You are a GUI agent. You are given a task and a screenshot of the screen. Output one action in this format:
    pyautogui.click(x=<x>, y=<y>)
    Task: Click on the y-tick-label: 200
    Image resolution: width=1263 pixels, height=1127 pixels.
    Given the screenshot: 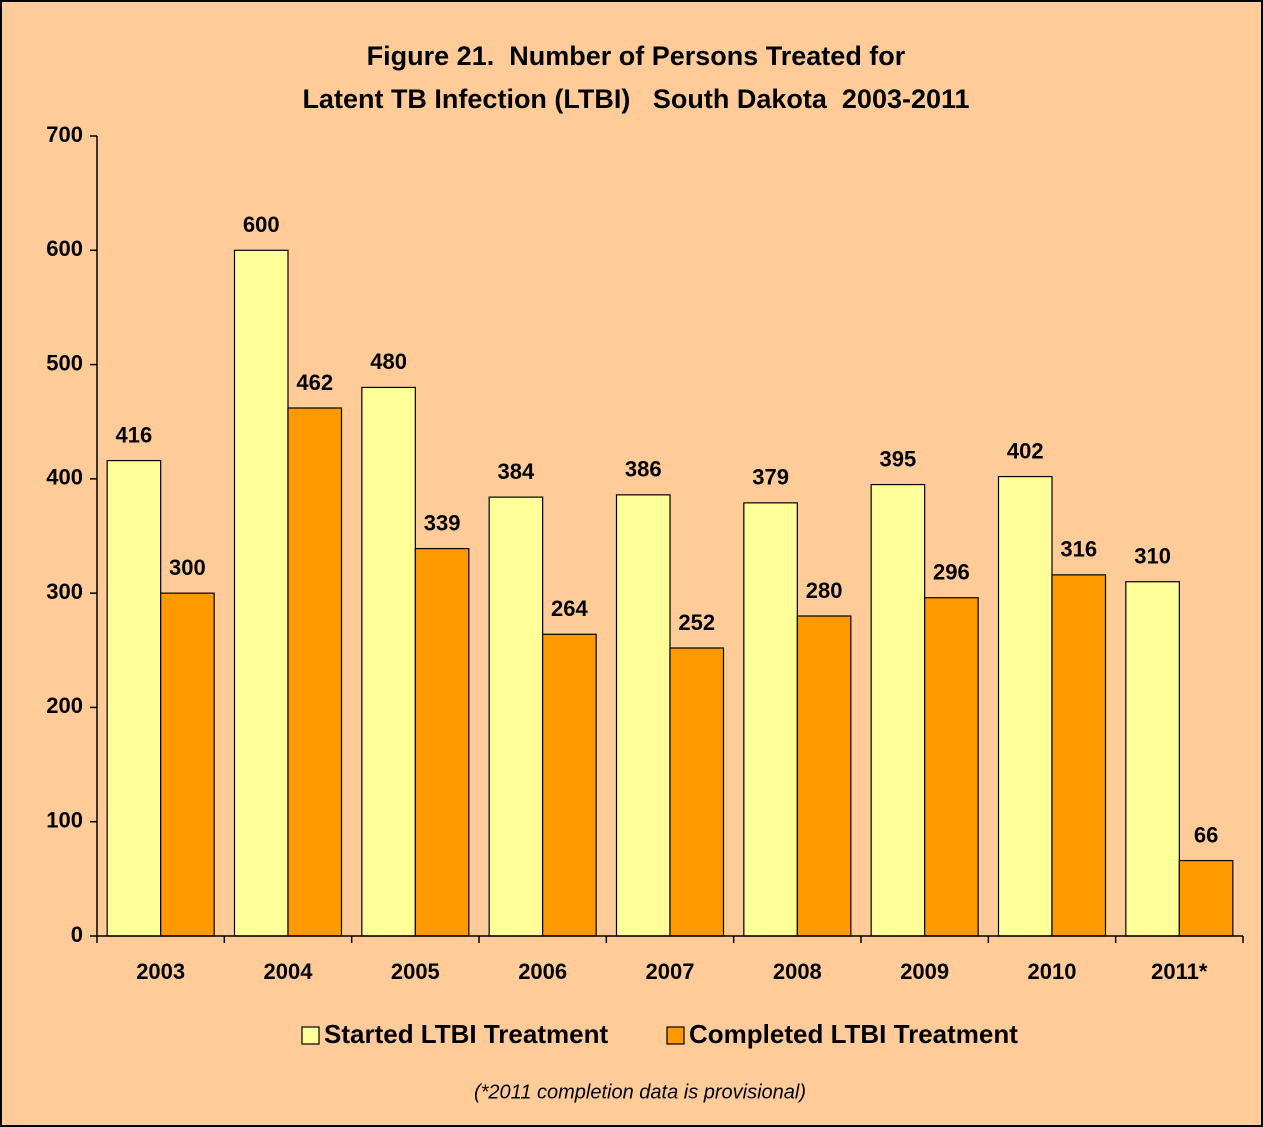 What is the action you would take?
    pyautogui.click(x=64, y=705)
    